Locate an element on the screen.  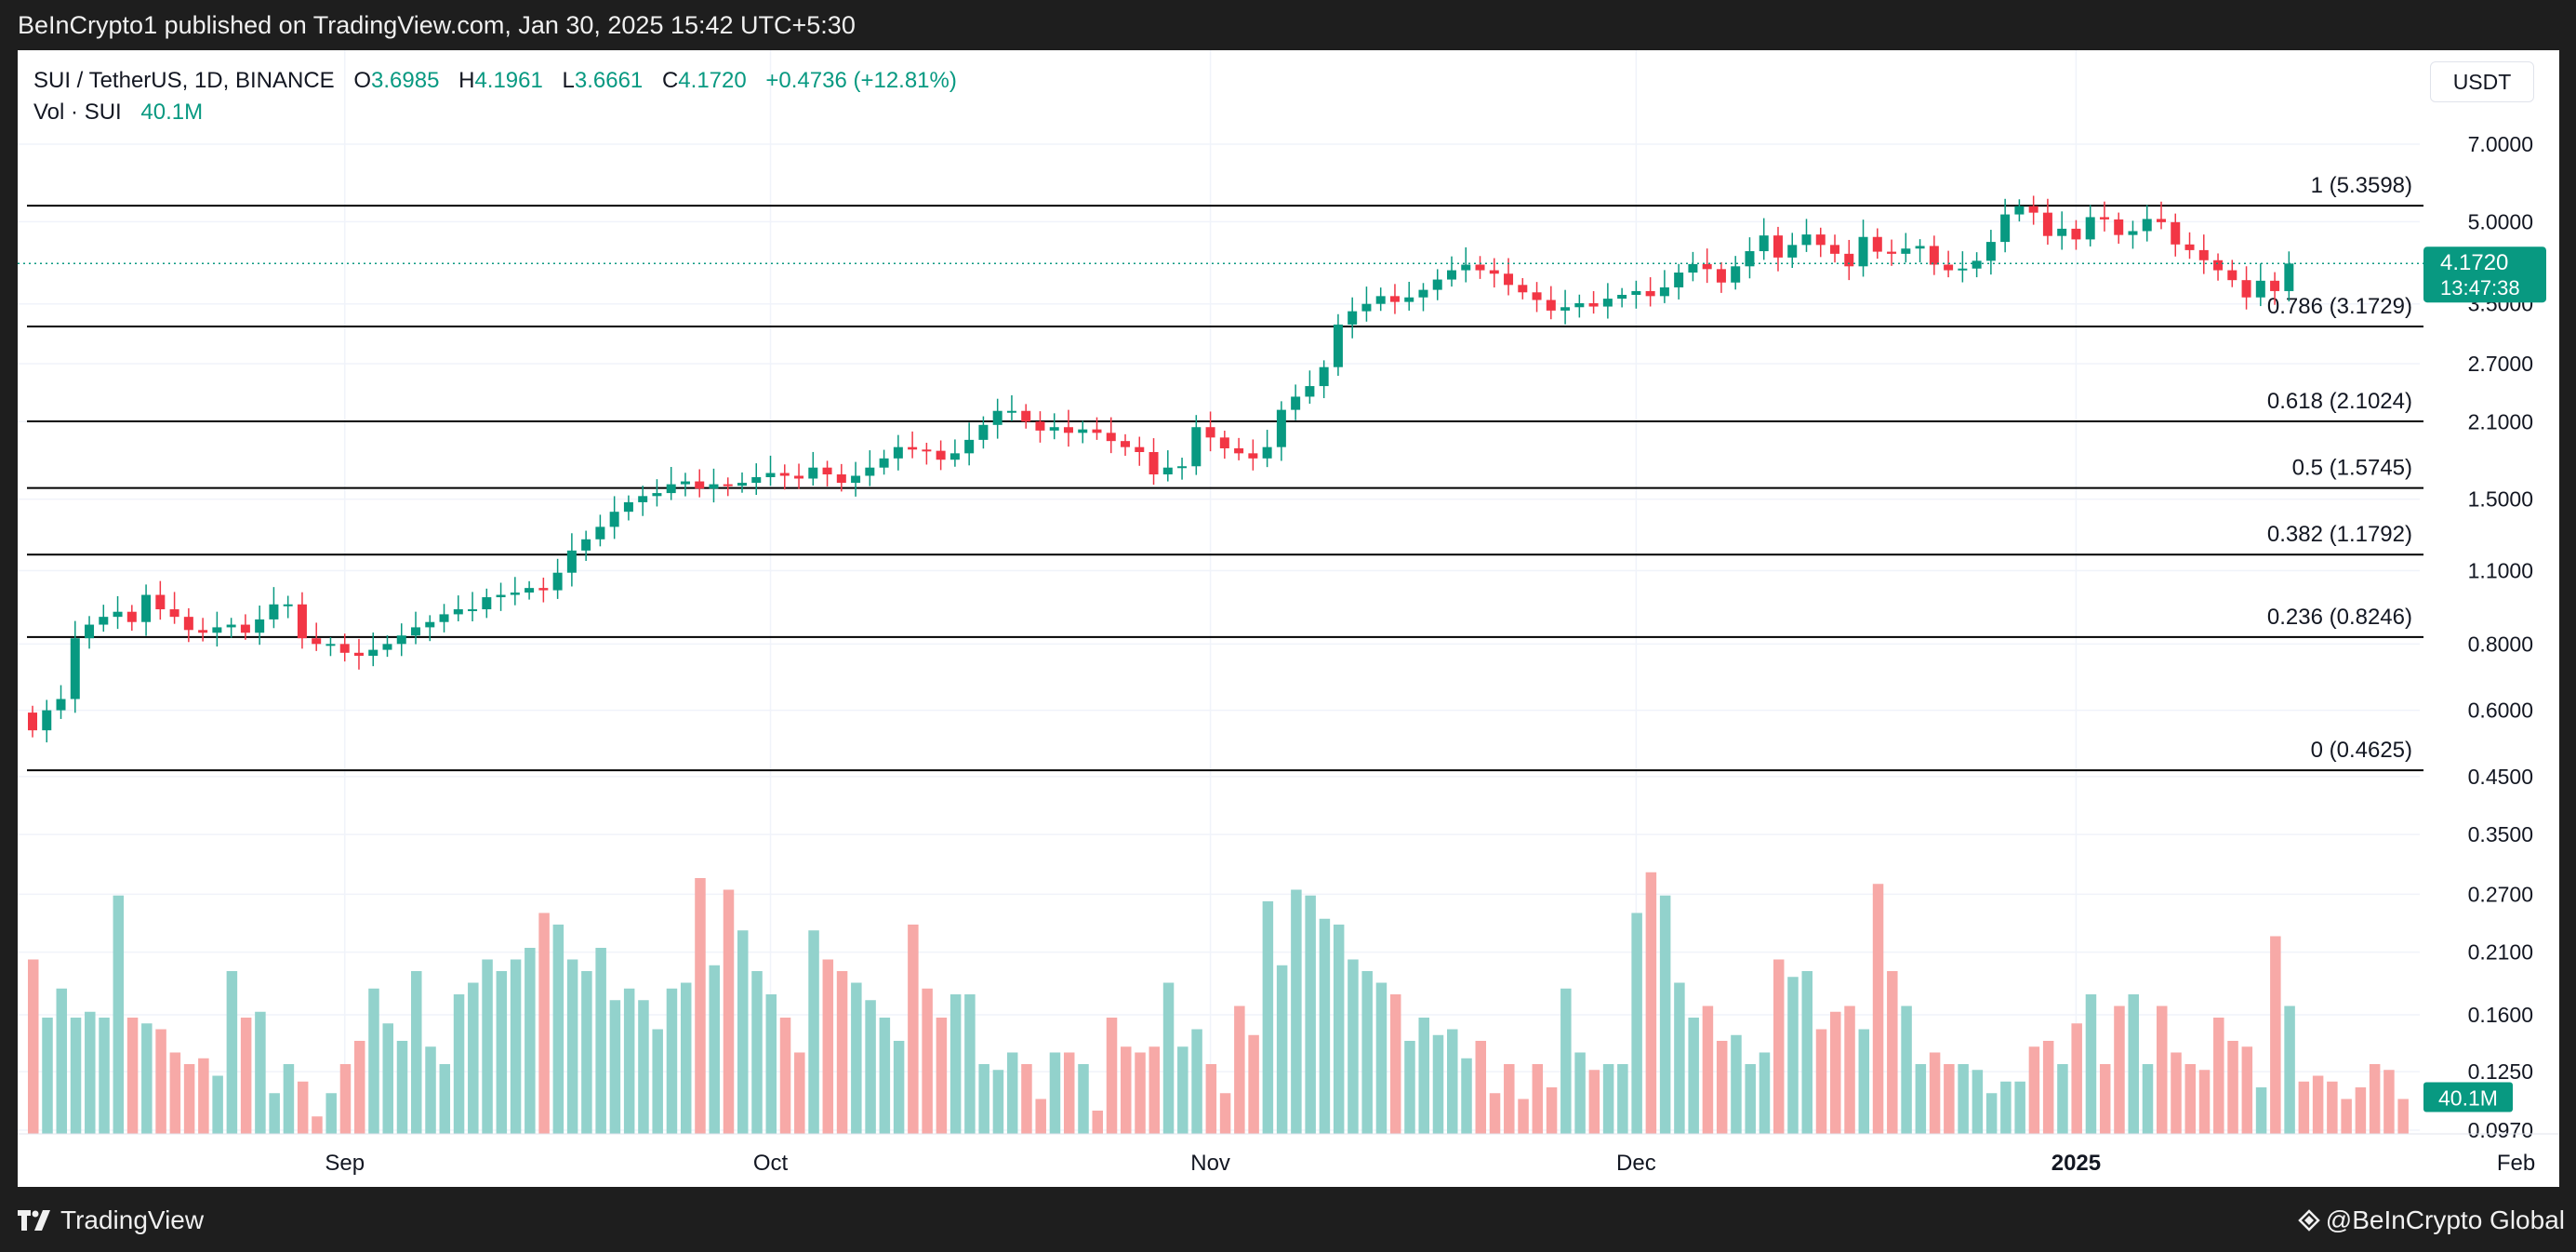
currency-button: USDT is located at coordinates (2482, 81).